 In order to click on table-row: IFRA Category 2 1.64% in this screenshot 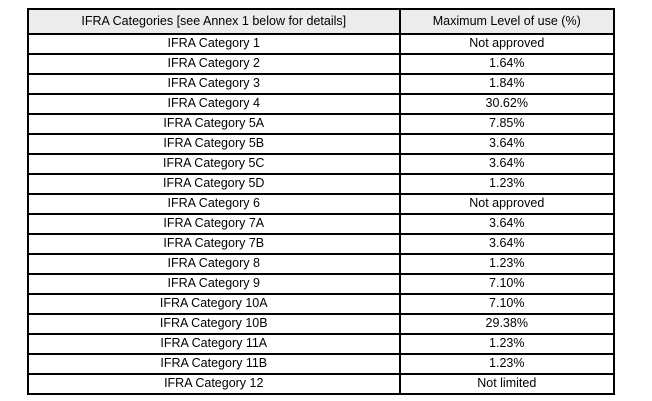, I will do `click(321, 64)`.